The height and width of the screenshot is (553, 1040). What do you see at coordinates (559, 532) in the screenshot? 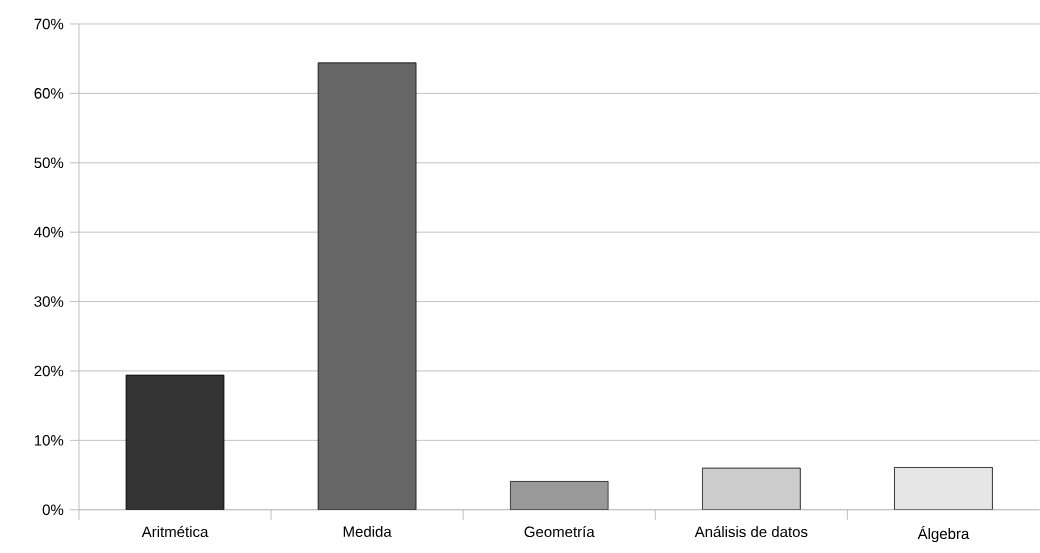
I see `x-tick-label: Geometría` at bounding box center [559, 532].